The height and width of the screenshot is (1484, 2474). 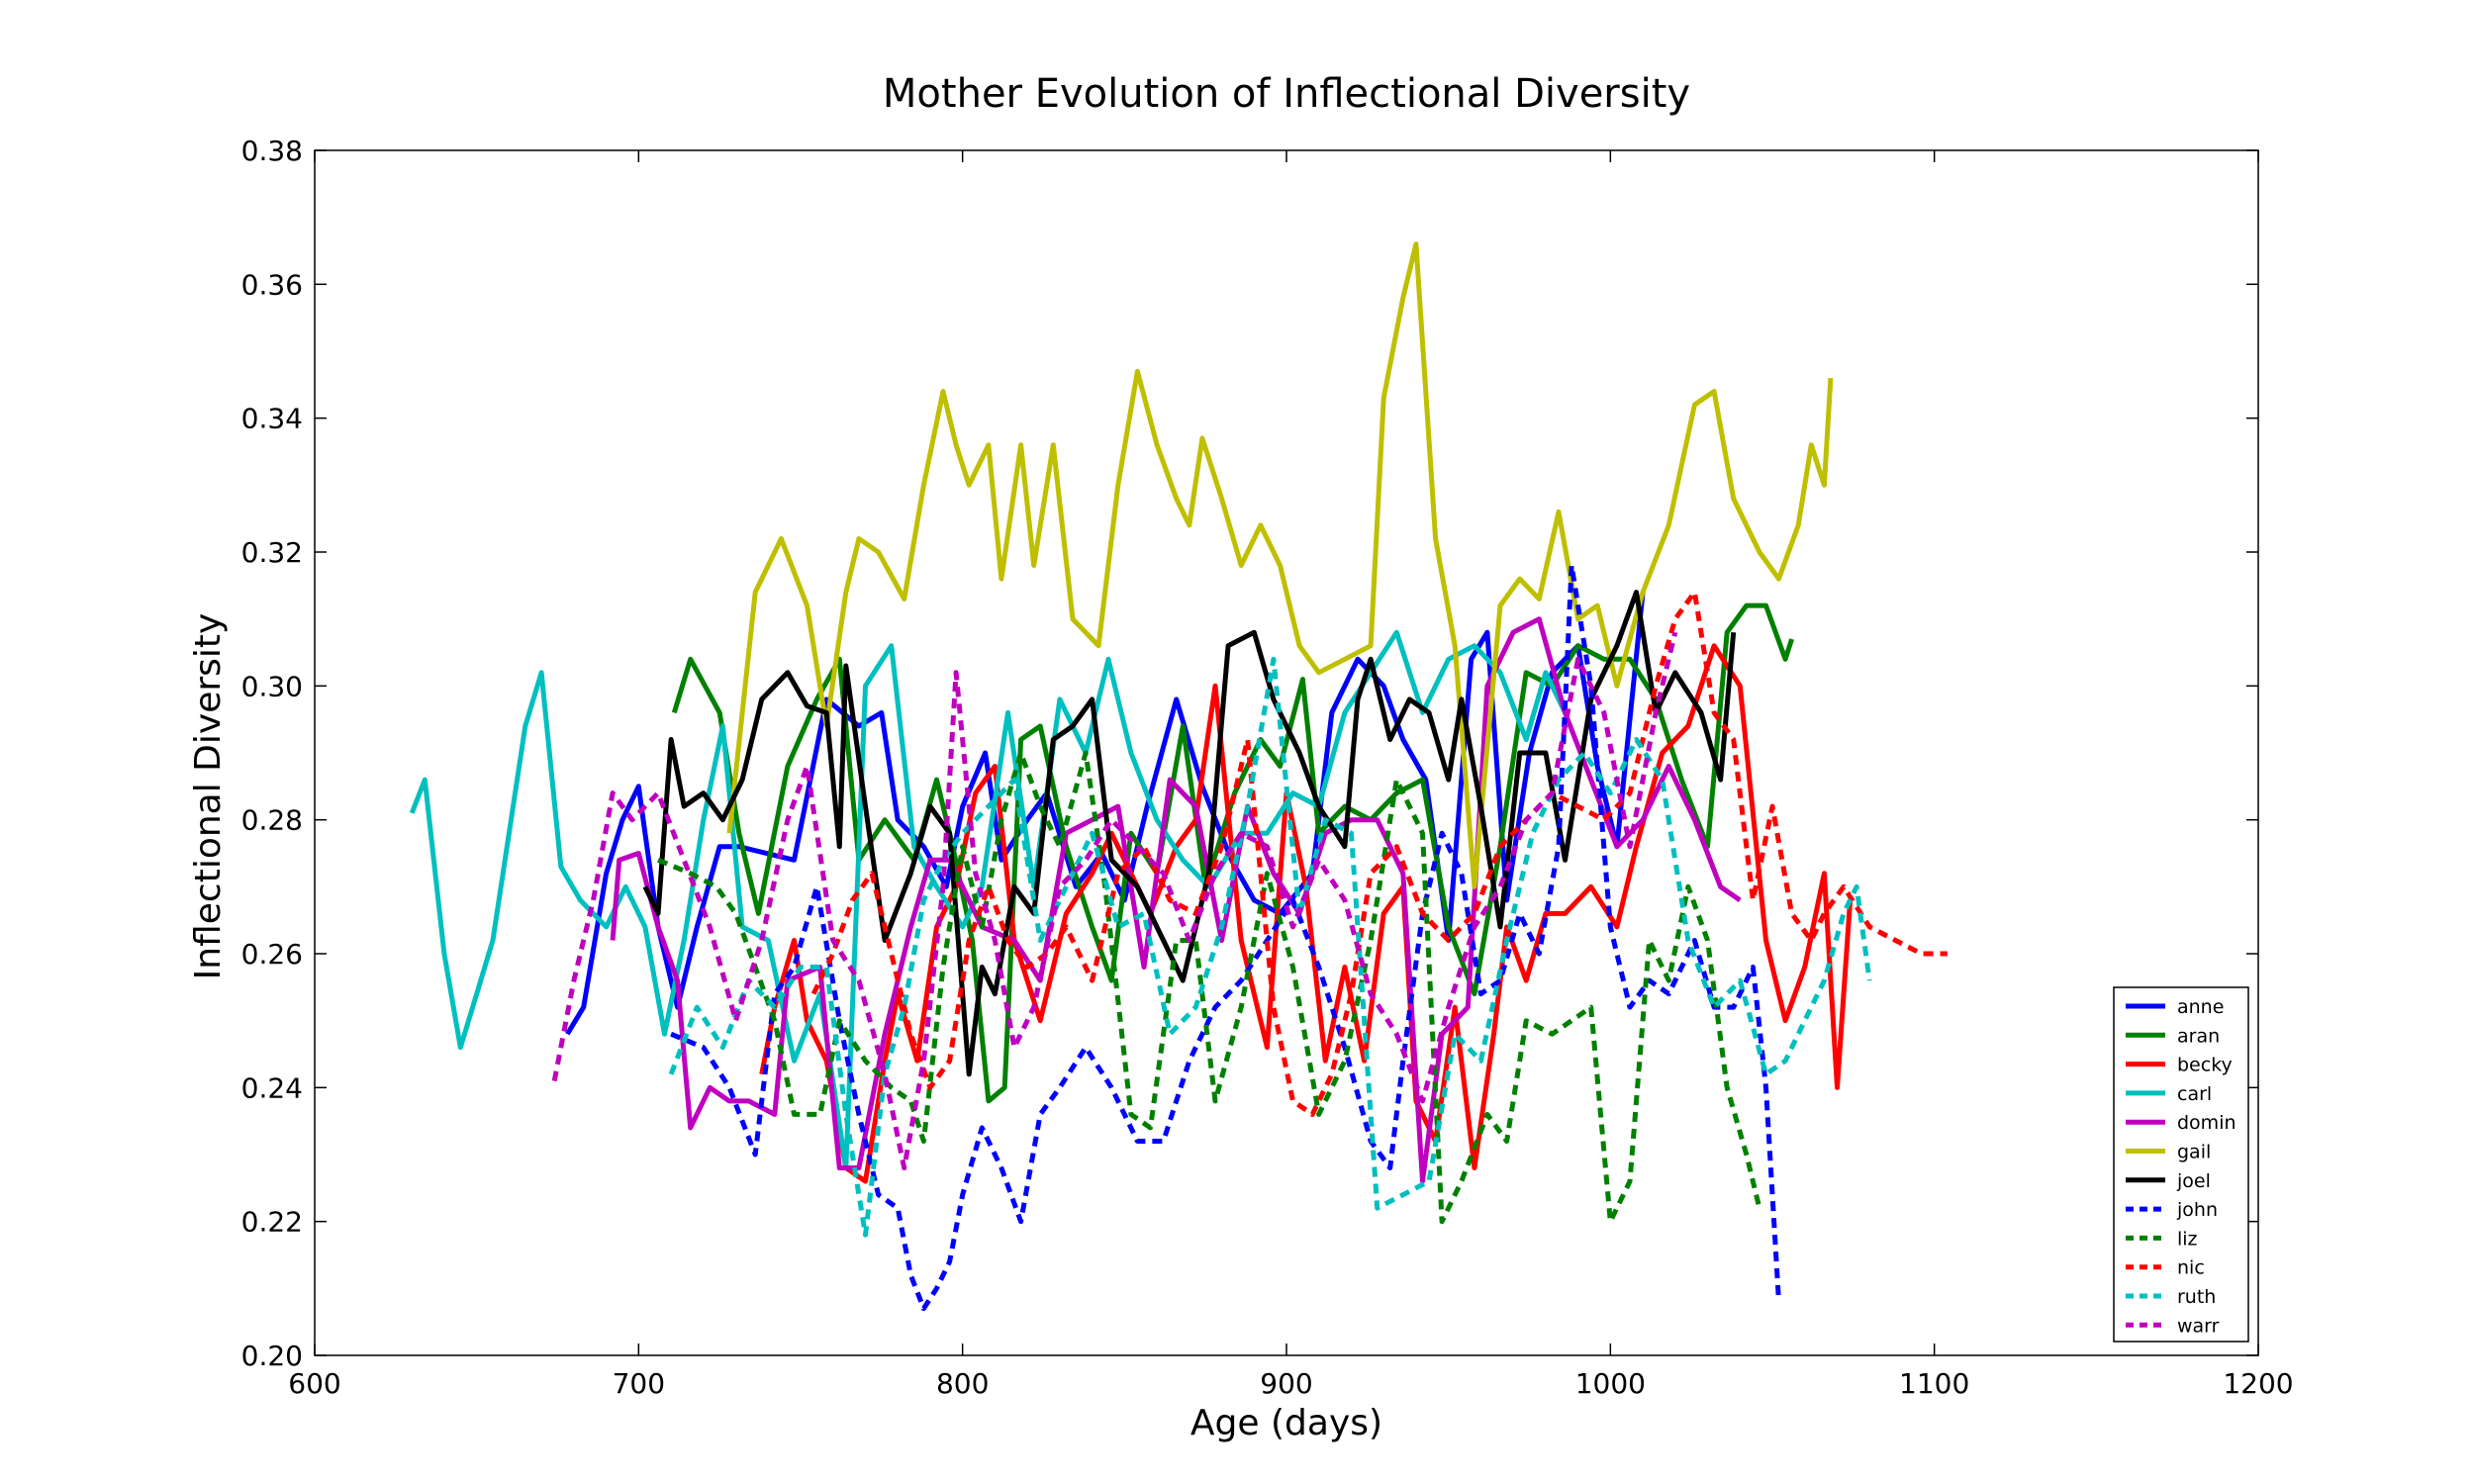 What do you see at coordinates (272, 419) in the screenshot?
I see `y-tick-label: 0.34` at bounding box center [272, 419].